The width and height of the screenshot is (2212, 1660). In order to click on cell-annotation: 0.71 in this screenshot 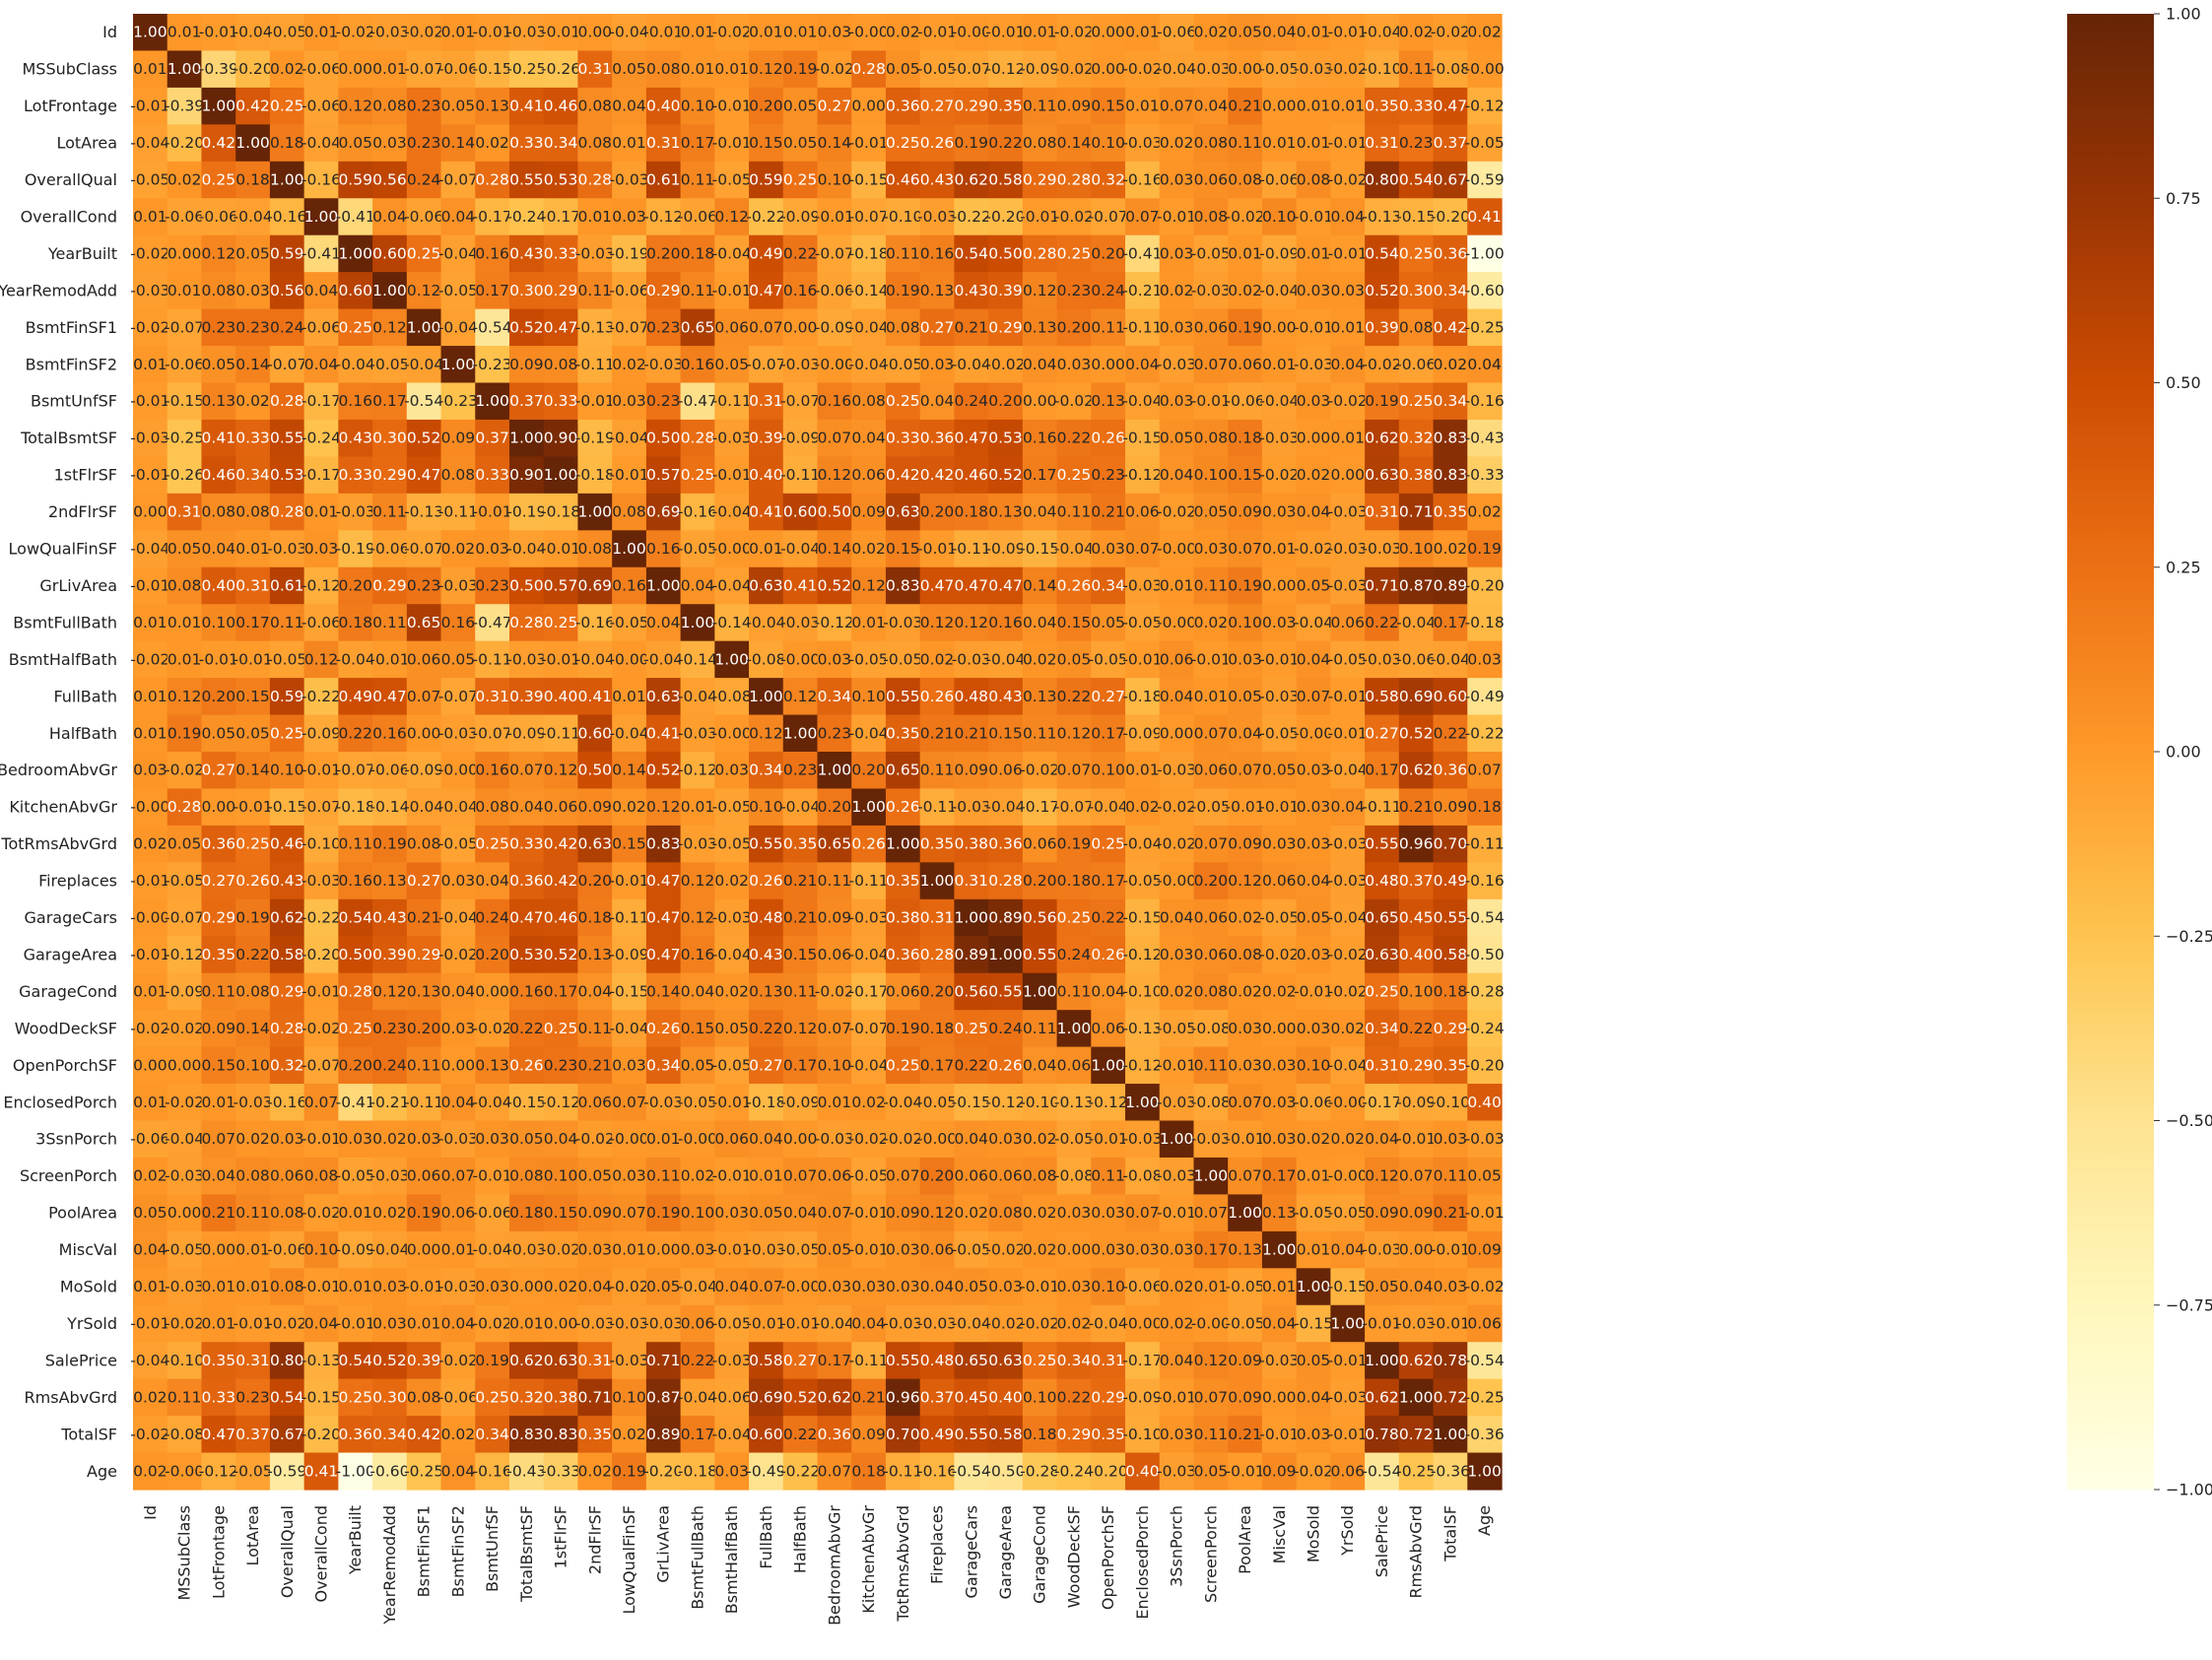, I will do `click(1416, 512)`.